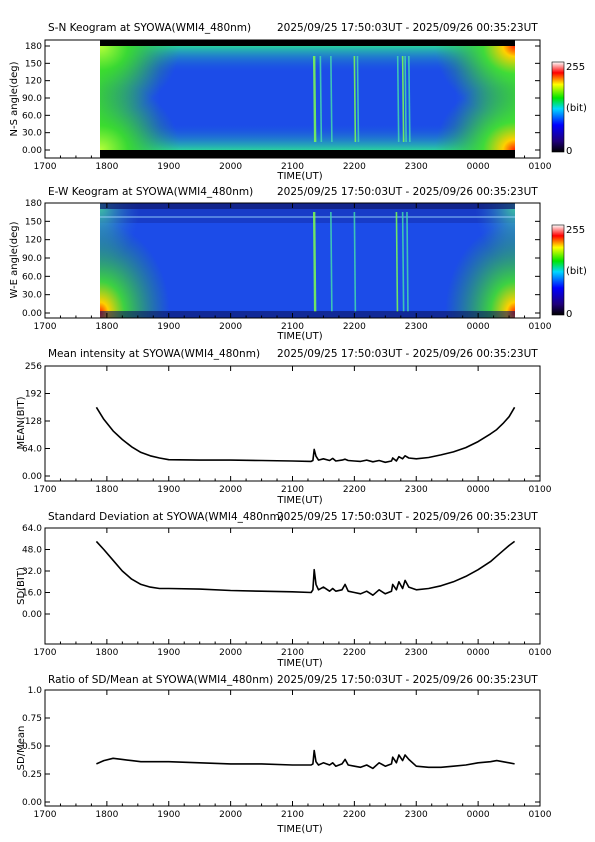 The height and width of the screenshot is (842, 595). I want to click on sn-colorbar: 255 (bit) 0, so click(569, 109).